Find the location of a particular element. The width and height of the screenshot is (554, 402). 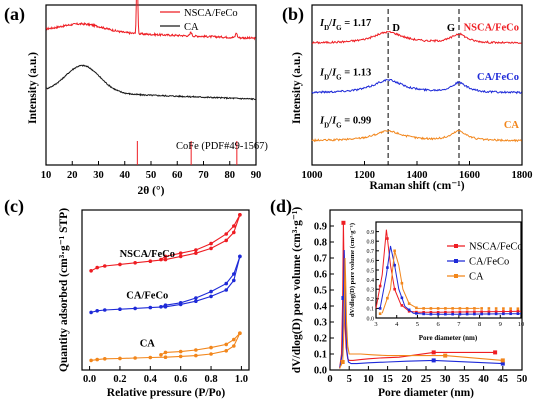

x-axis-label-d: Pore diameter (nm) is located at coordinates (426, 393).